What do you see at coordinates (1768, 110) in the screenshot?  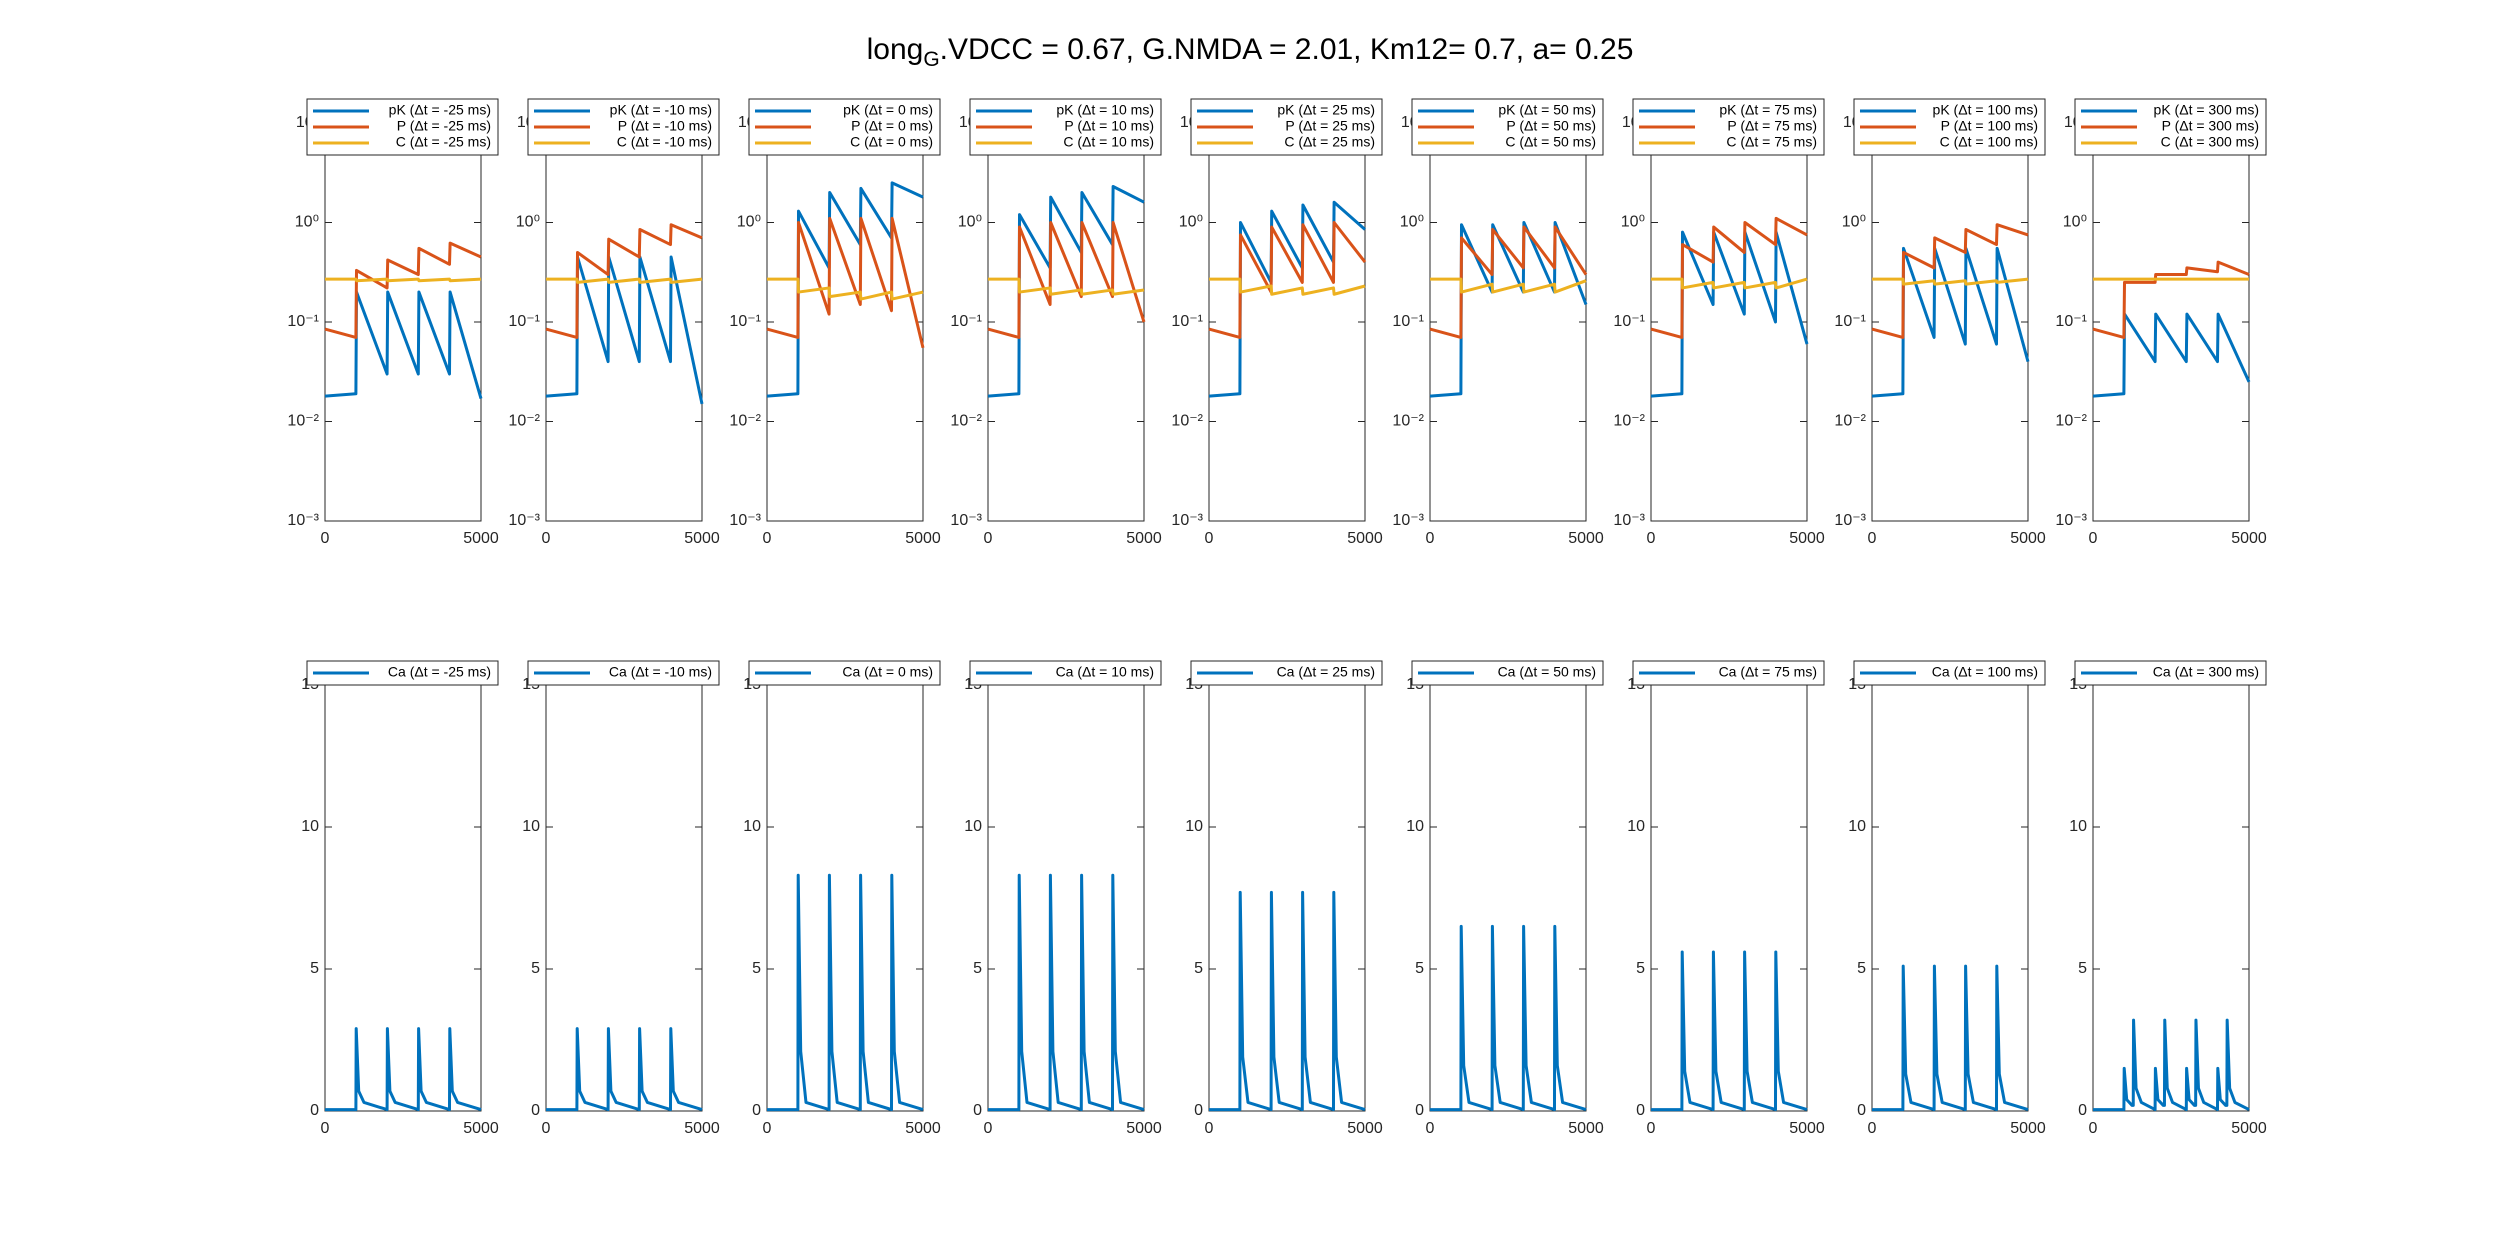 I see `legend-label: pK (Δt = 75 ms)` at bounding box center [1768, 110].